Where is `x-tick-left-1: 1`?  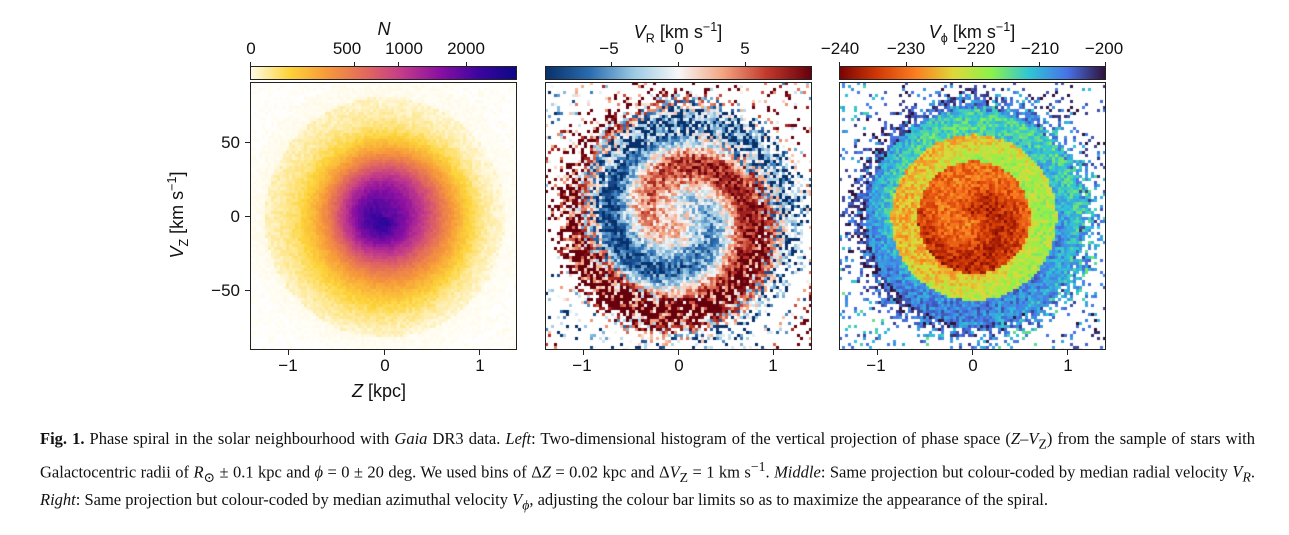
x-tick-left-1: 1 is located at coordinates (480, 365).